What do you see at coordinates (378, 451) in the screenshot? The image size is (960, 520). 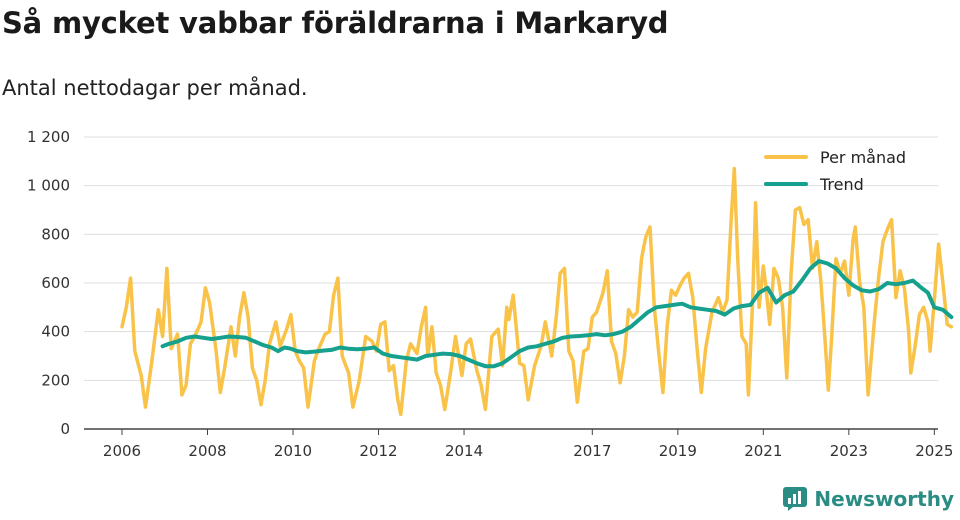 I see `x-tick-label: 2012` at bounding box center [378, 451].